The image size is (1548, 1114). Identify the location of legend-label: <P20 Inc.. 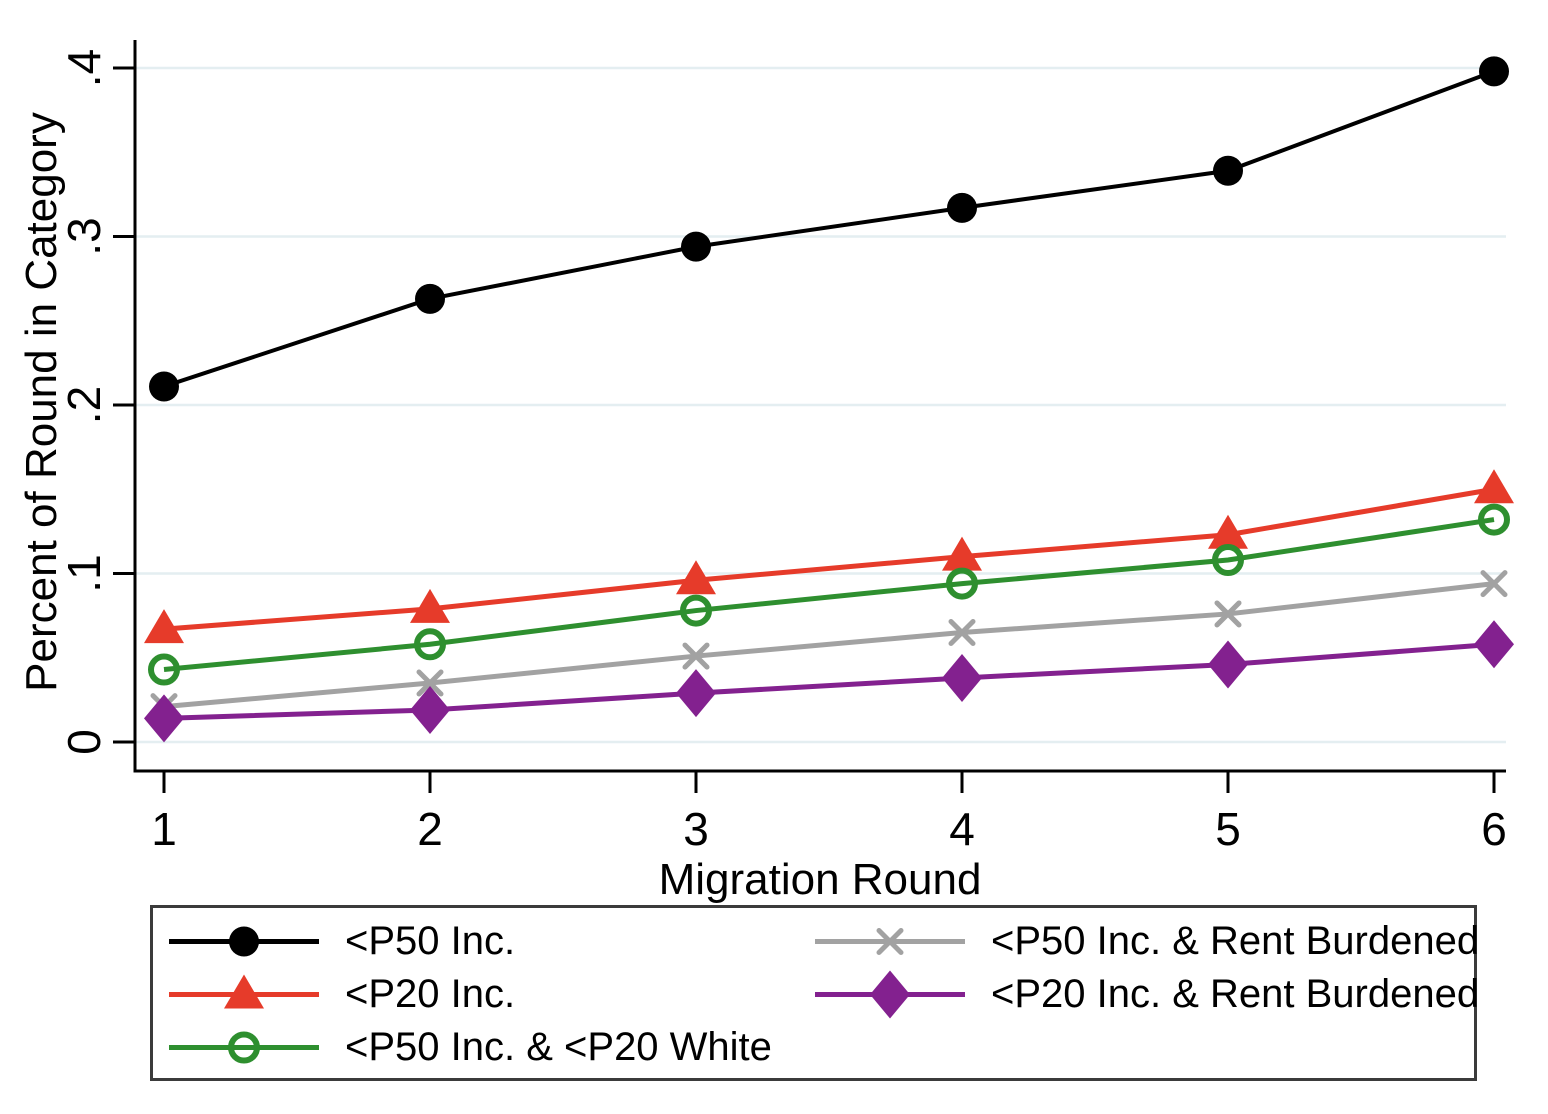
(430, 994).